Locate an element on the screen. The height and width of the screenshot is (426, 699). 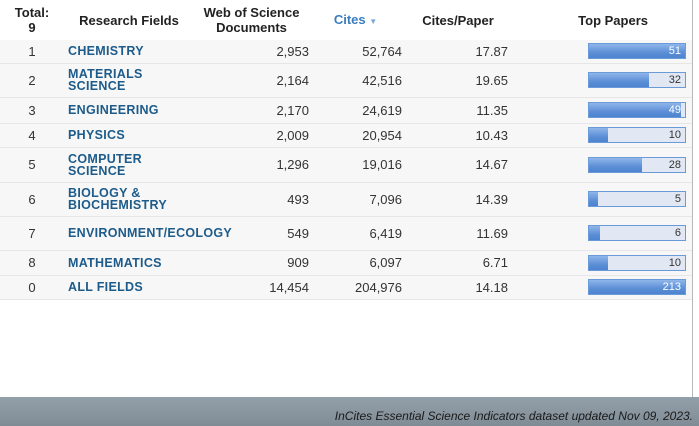
rank: 3 is located at coordinates (32, 110).